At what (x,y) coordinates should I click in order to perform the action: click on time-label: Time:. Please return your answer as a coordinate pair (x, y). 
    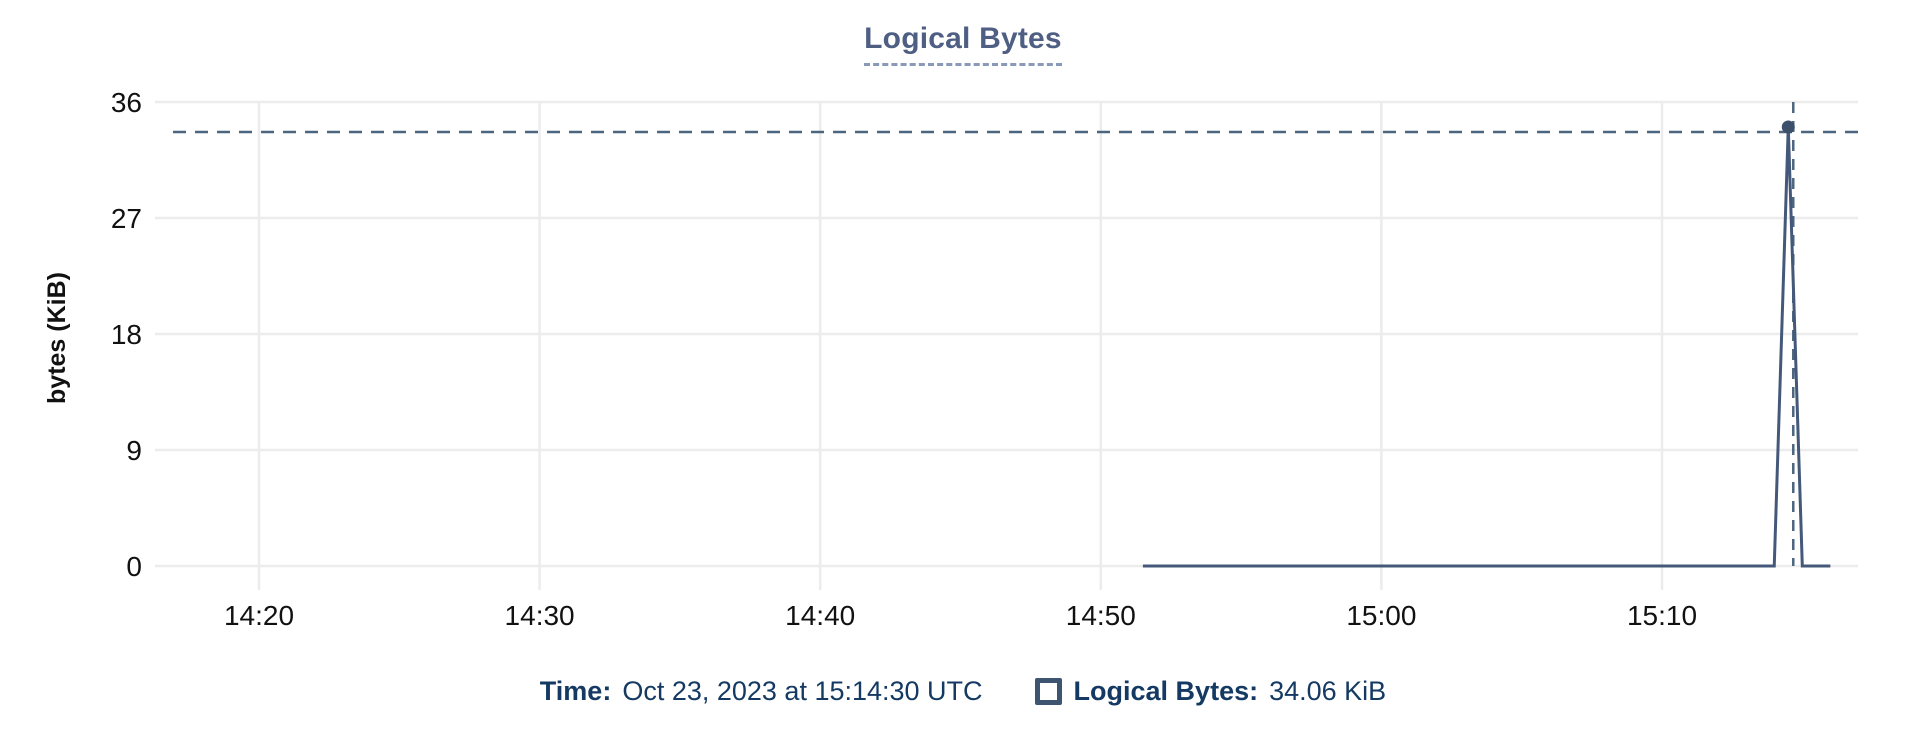
    Looking at the image, I should click on (575, 691).